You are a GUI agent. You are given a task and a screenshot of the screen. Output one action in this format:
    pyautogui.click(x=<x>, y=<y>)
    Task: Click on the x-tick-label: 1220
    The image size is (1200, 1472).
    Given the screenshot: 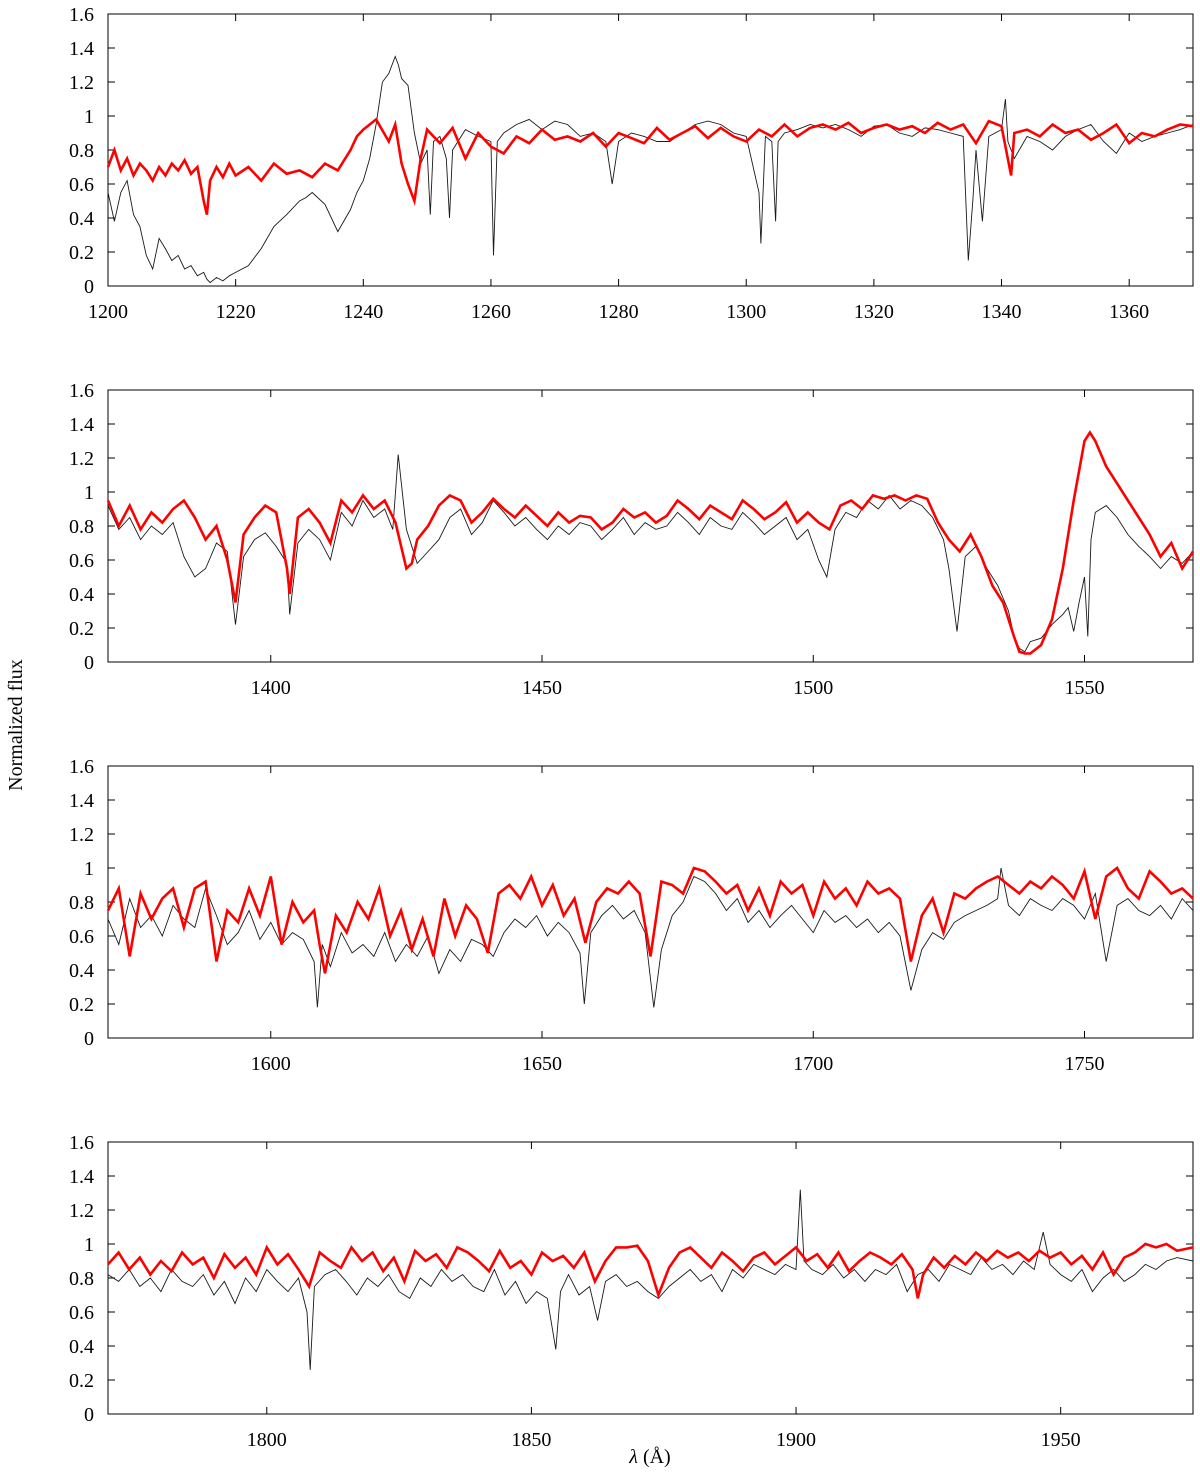 What is the action you would take?
    pyautogui.click(x=236, y=312)
    